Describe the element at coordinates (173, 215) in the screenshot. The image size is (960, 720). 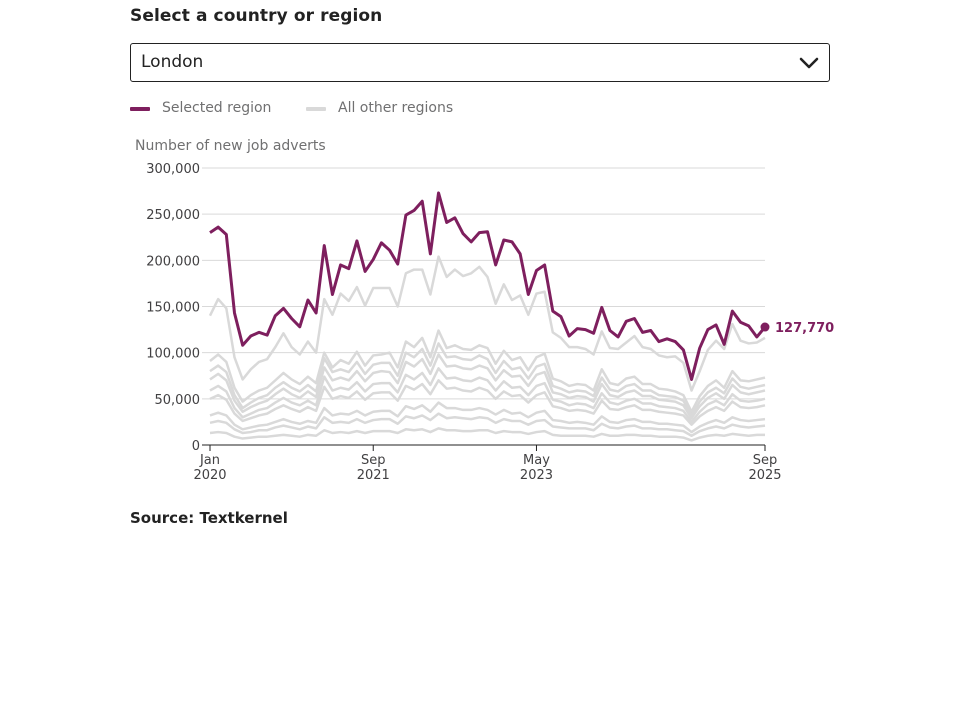
I see `y-tick-label: 250,000` at that location.